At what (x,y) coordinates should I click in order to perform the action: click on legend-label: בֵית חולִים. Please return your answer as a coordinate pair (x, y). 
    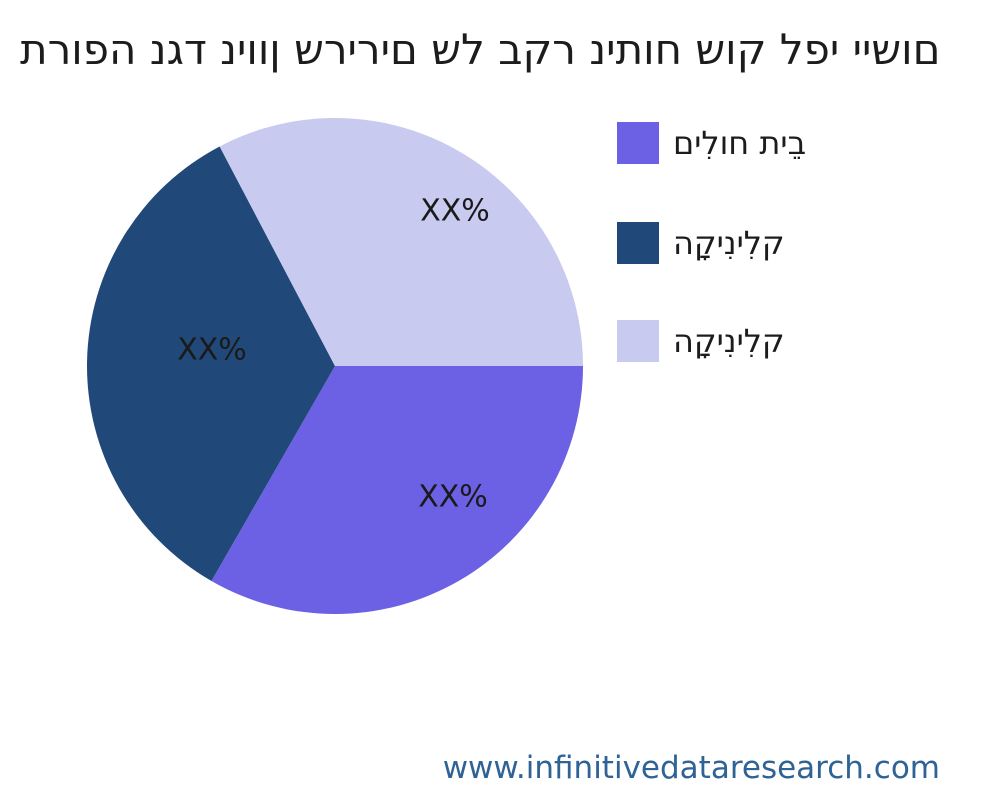
    Looking at the image, I should click on (740, 143).